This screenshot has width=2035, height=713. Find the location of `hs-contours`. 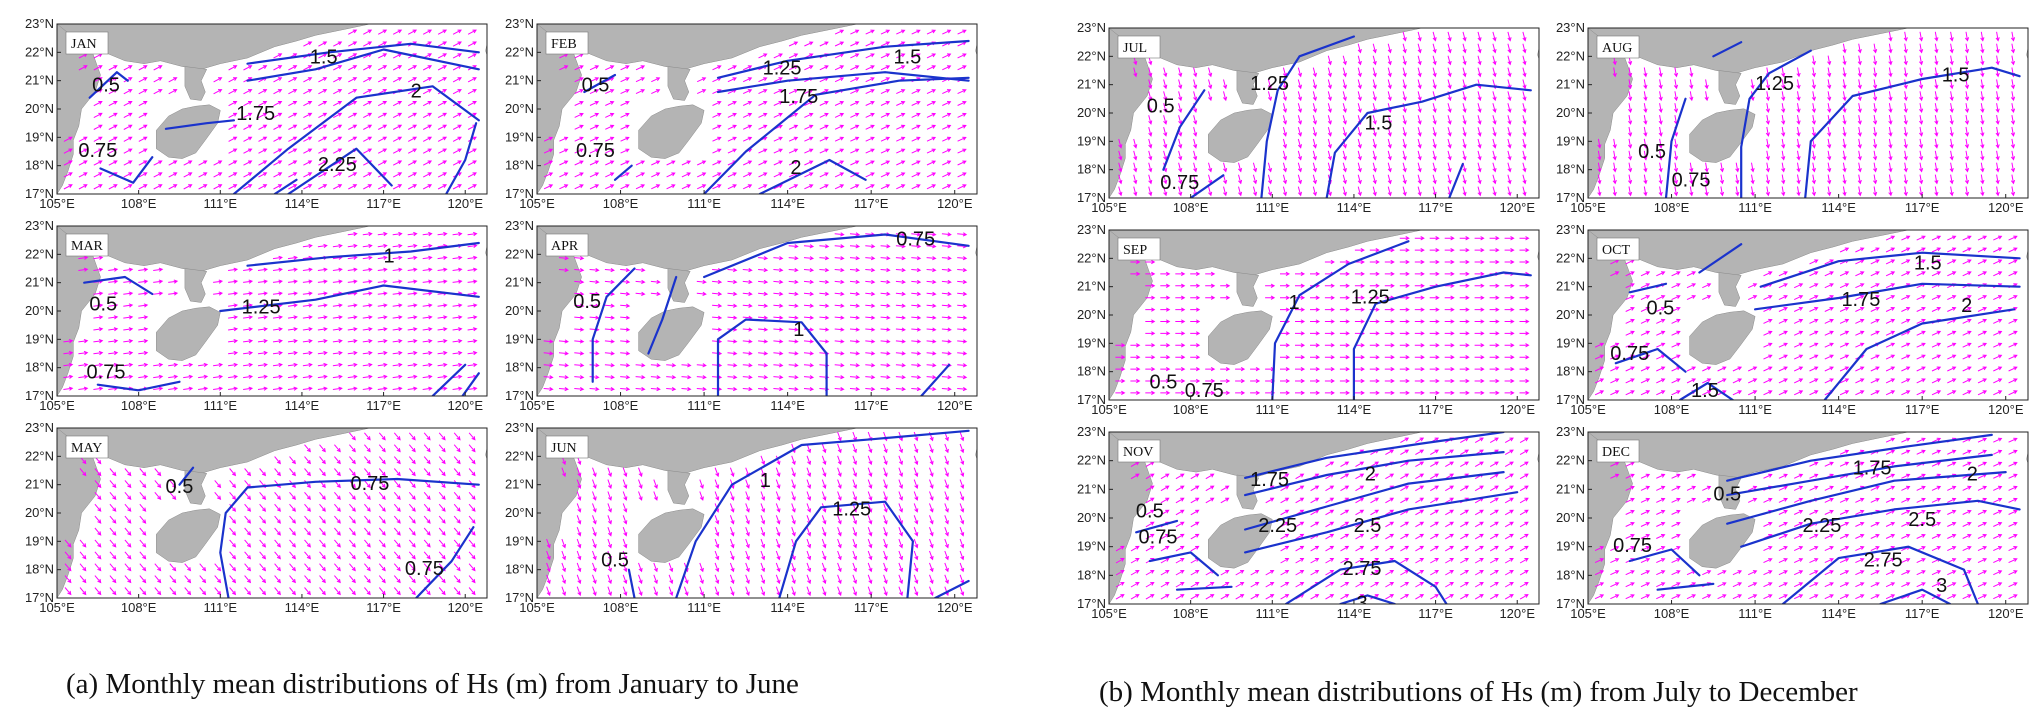

hs-contours is located at coordinates (1347, 116).